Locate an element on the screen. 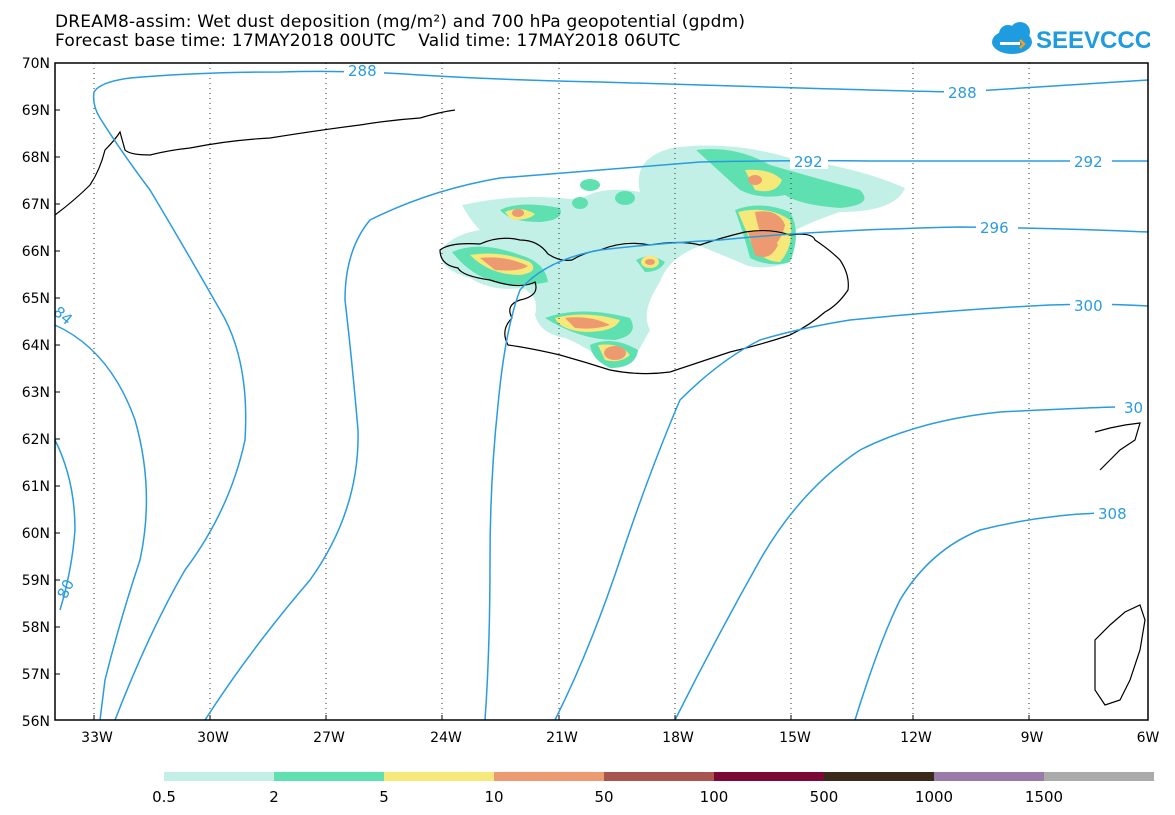 This screenshot has width=1175, height=815. longitude-ticks is located at coordinates (561, 717).